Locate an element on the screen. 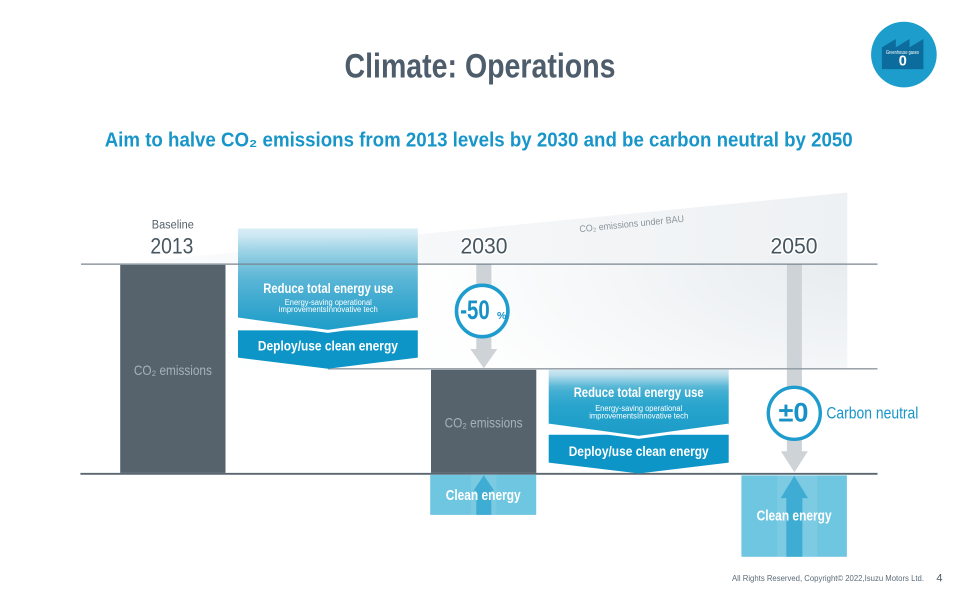 This screenshot has height=599, width=958. svg-text: 4 is located at coordinates (939, 579).